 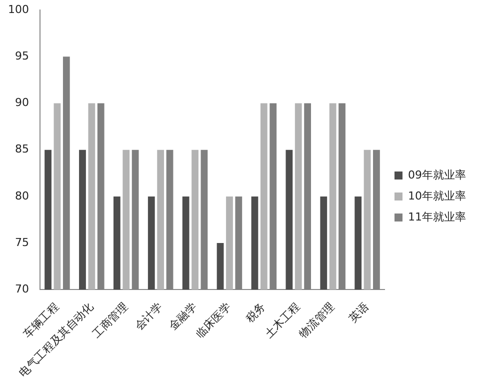 What do you see at coordinates (437, 195) in the screenshot?
I see `legend-label: 10年就业率` at bounding box center [437, 195].